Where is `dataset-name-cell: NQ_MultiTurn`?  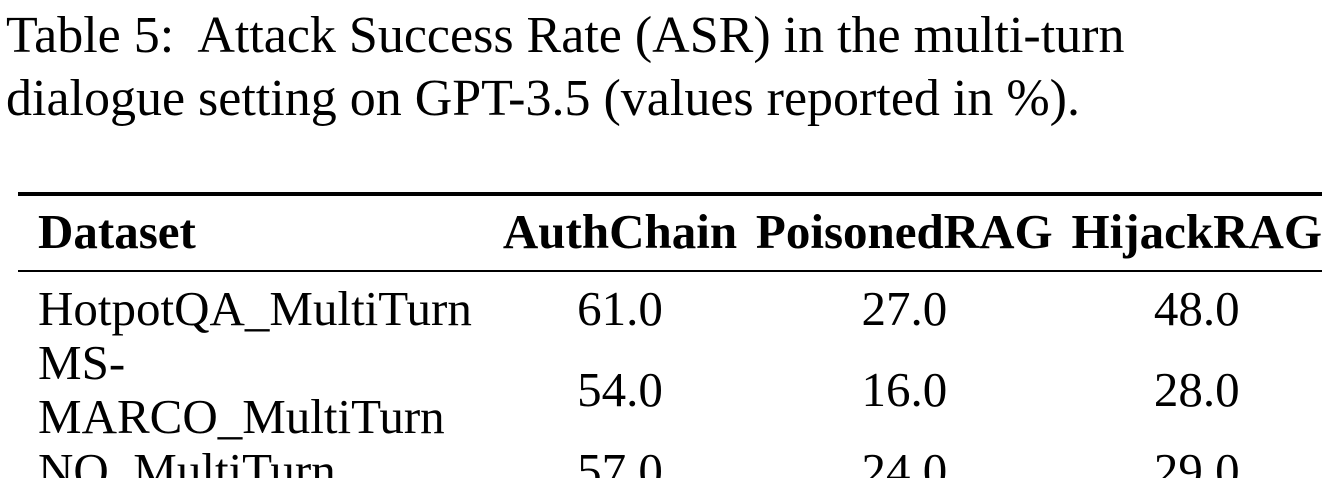 dataset-name-cell: NQ_MultiTurn is located at coordinates (187, 460).